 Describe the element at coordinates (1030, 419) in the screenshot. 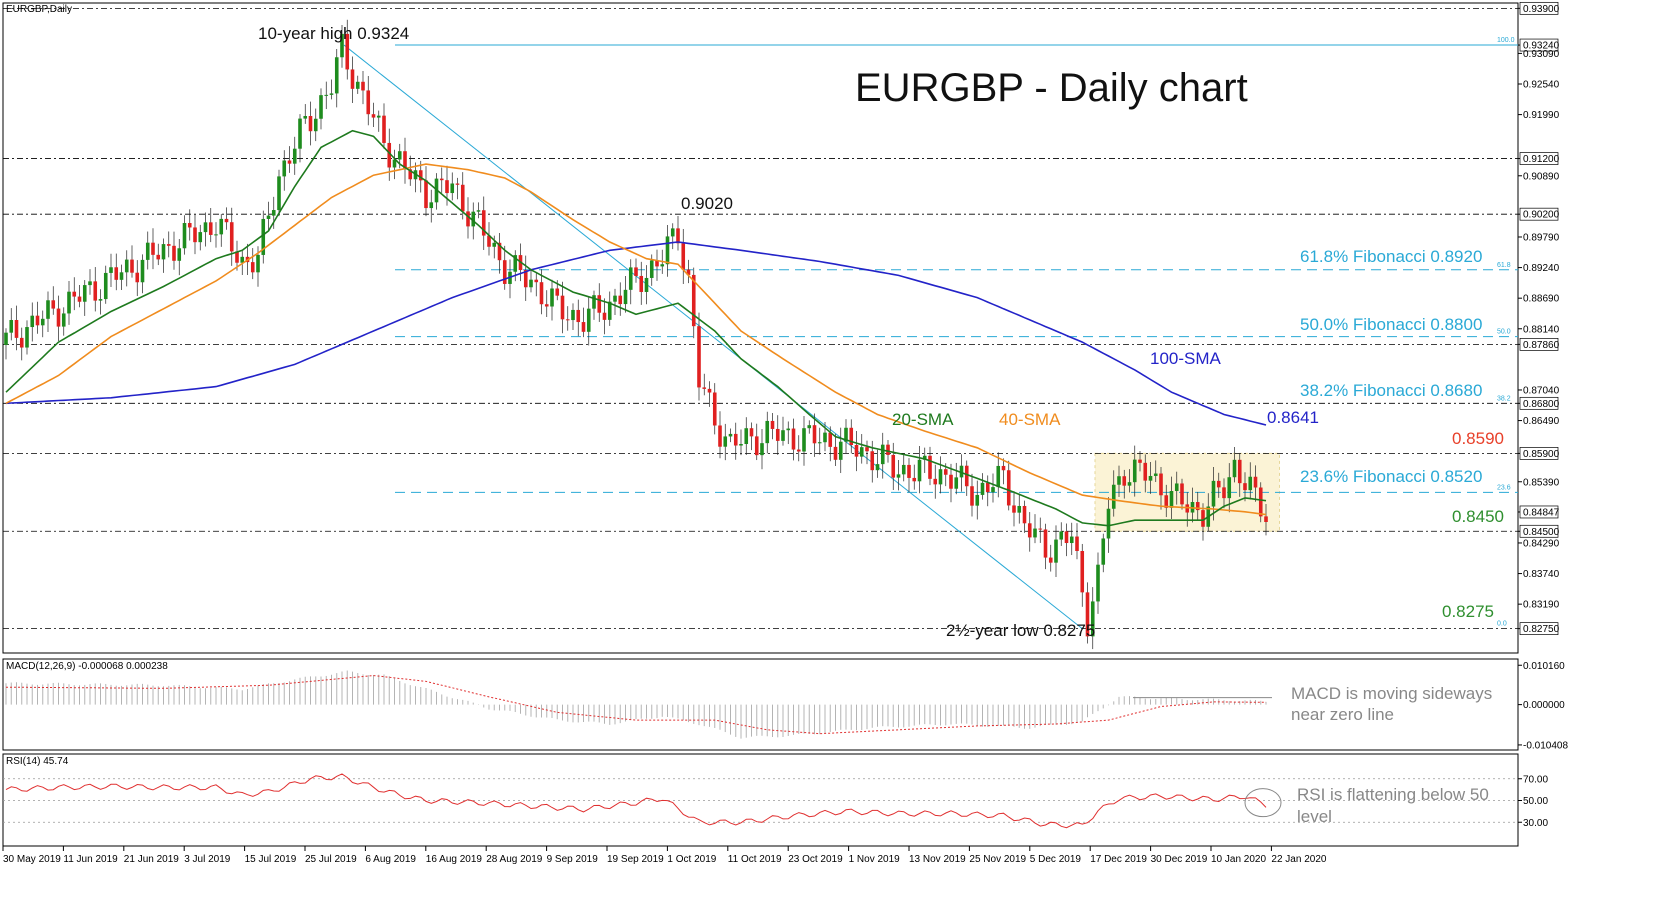

I see `label-sma40: 40-SMA` at that location.